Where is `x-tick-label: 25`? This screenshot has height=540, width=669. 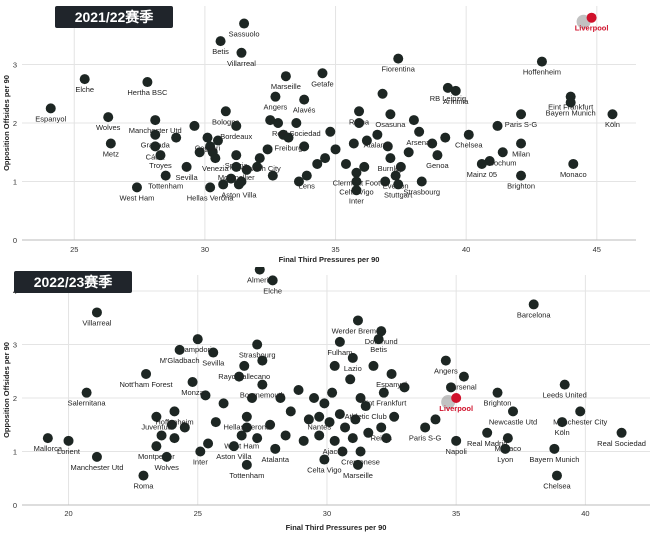
x-tick-label: 25 is located at coordinates (198, 513).